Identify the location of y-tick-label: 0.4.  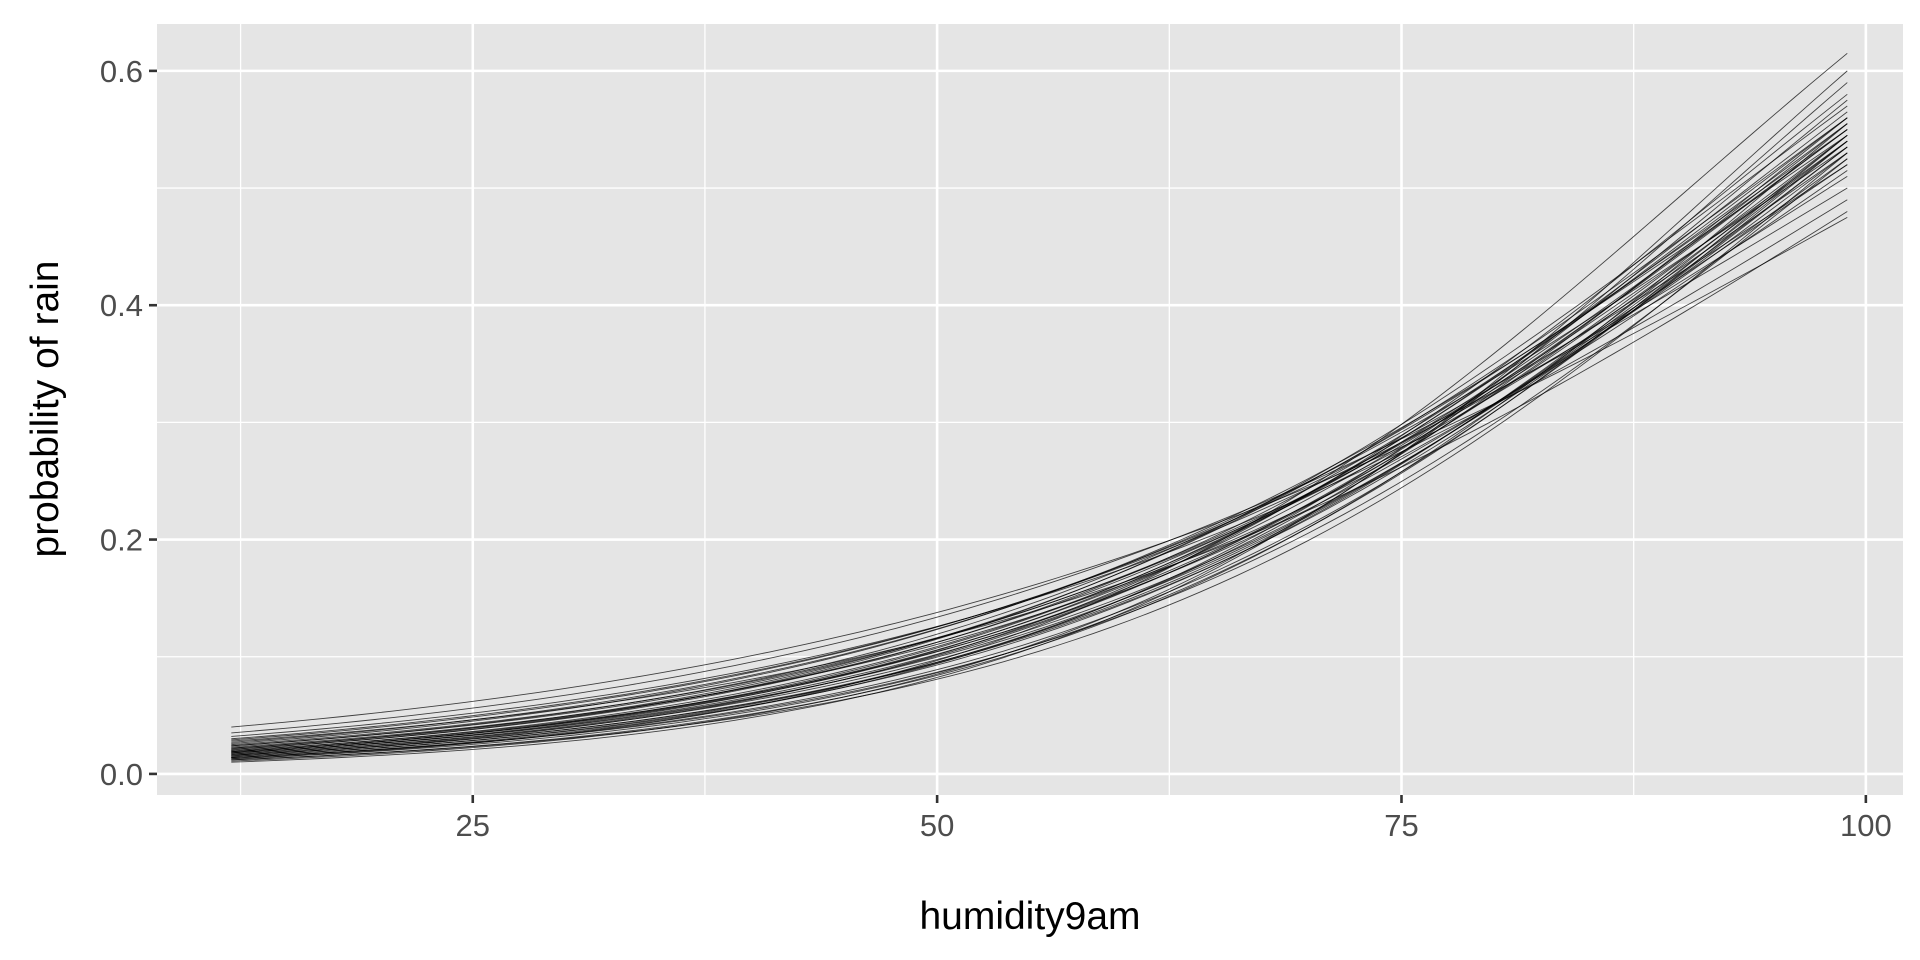
(121, 305).